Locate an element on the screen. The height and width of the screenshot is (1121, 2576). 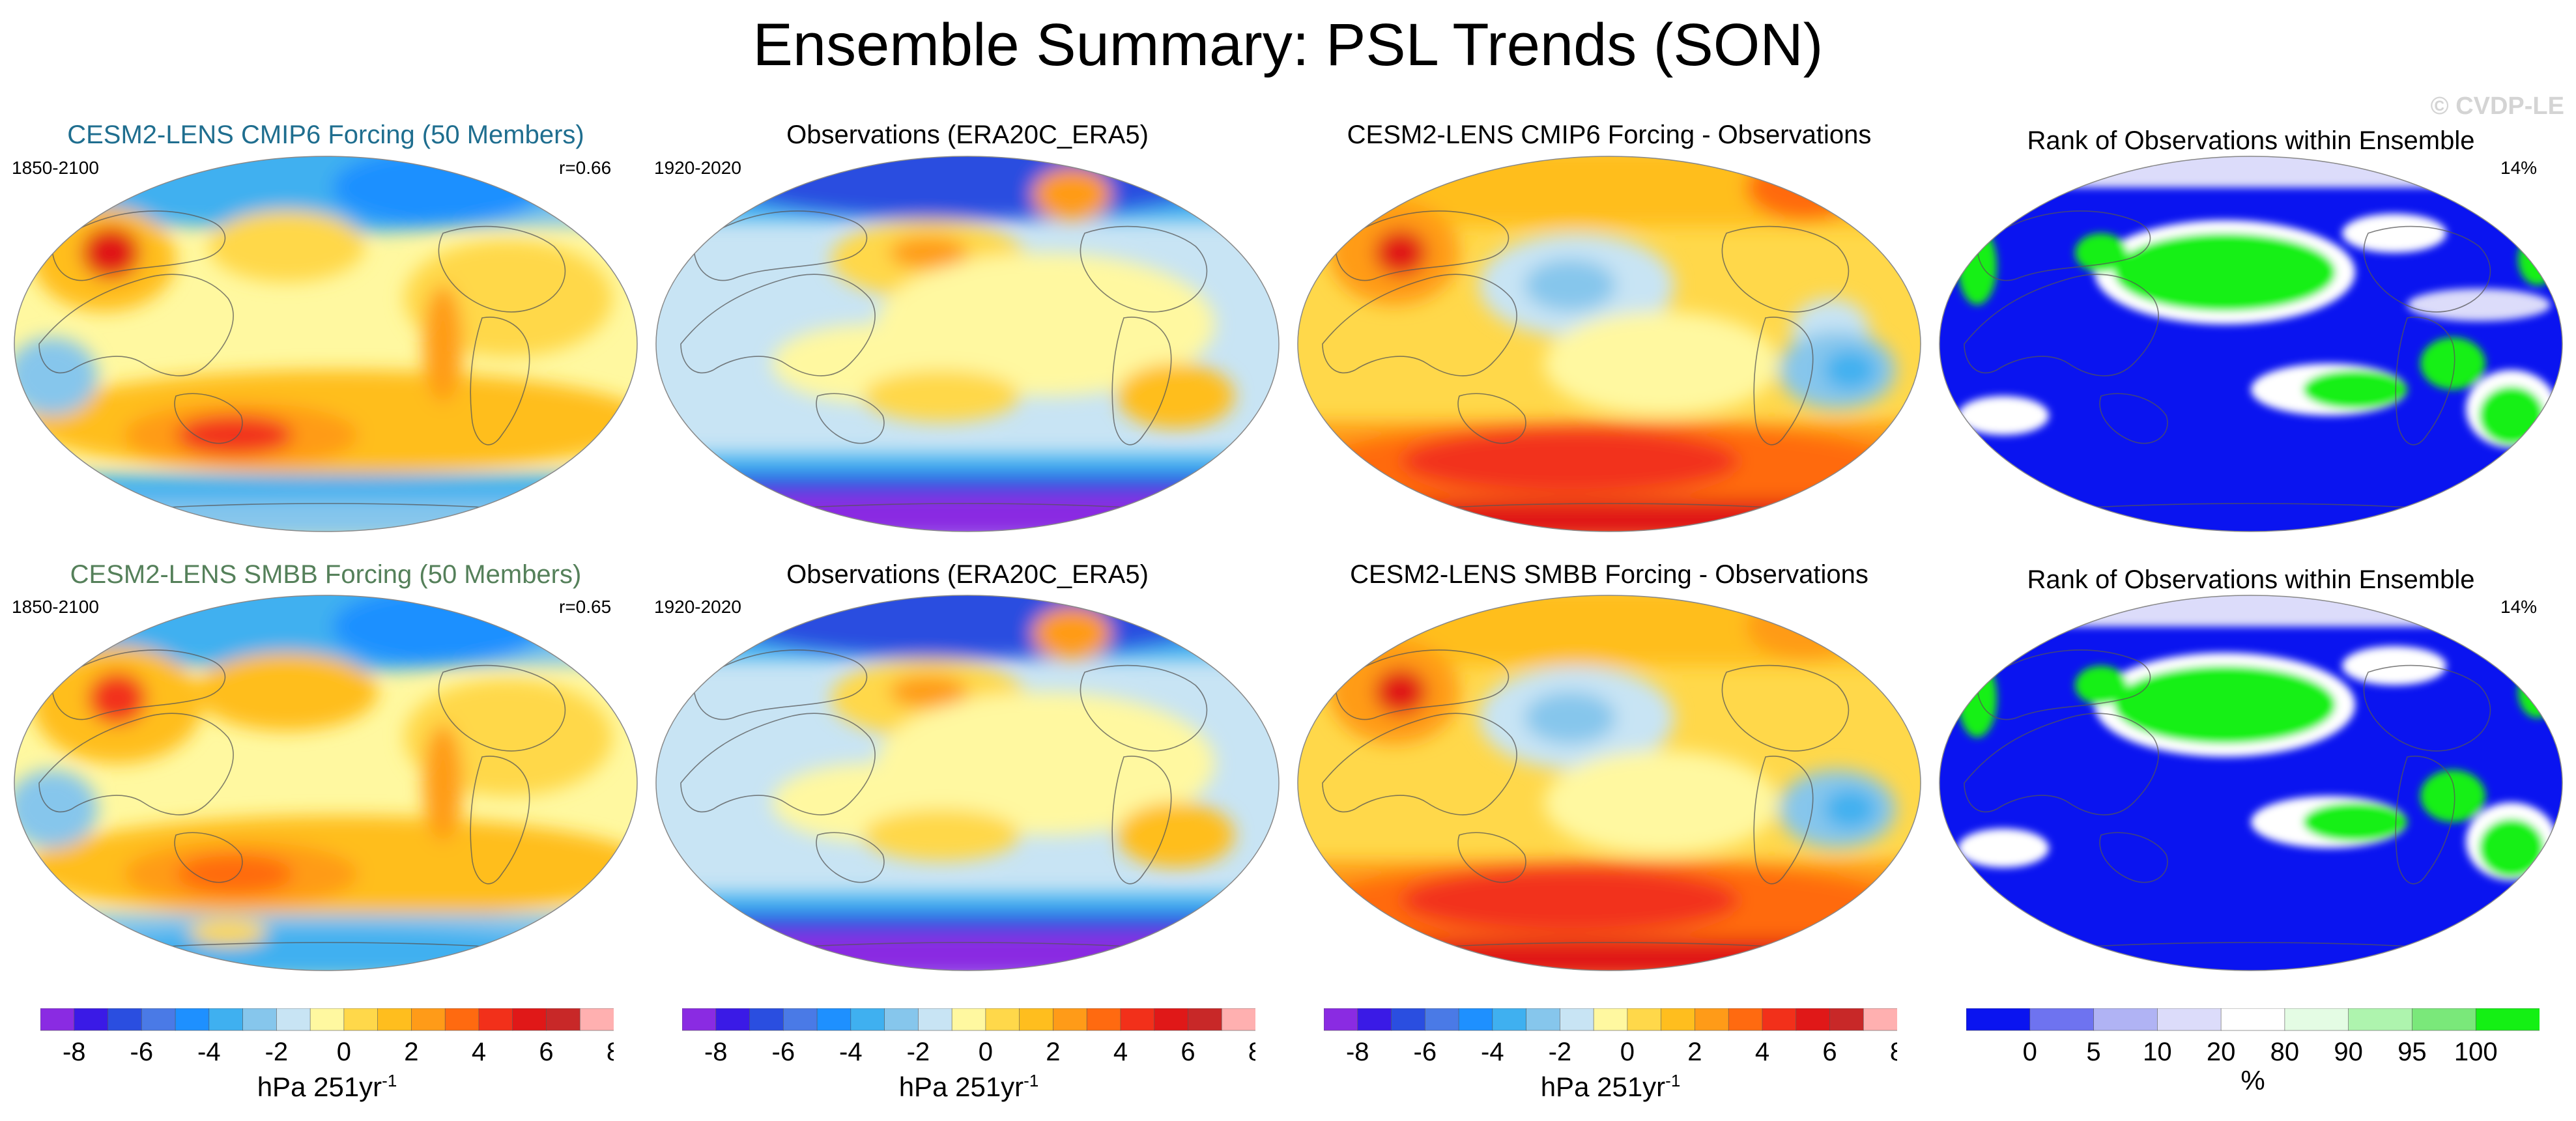
trend-colorbar: -8 -6 -4 -2 0 2 4 6 8 is located at coordinates (1610, 1037).